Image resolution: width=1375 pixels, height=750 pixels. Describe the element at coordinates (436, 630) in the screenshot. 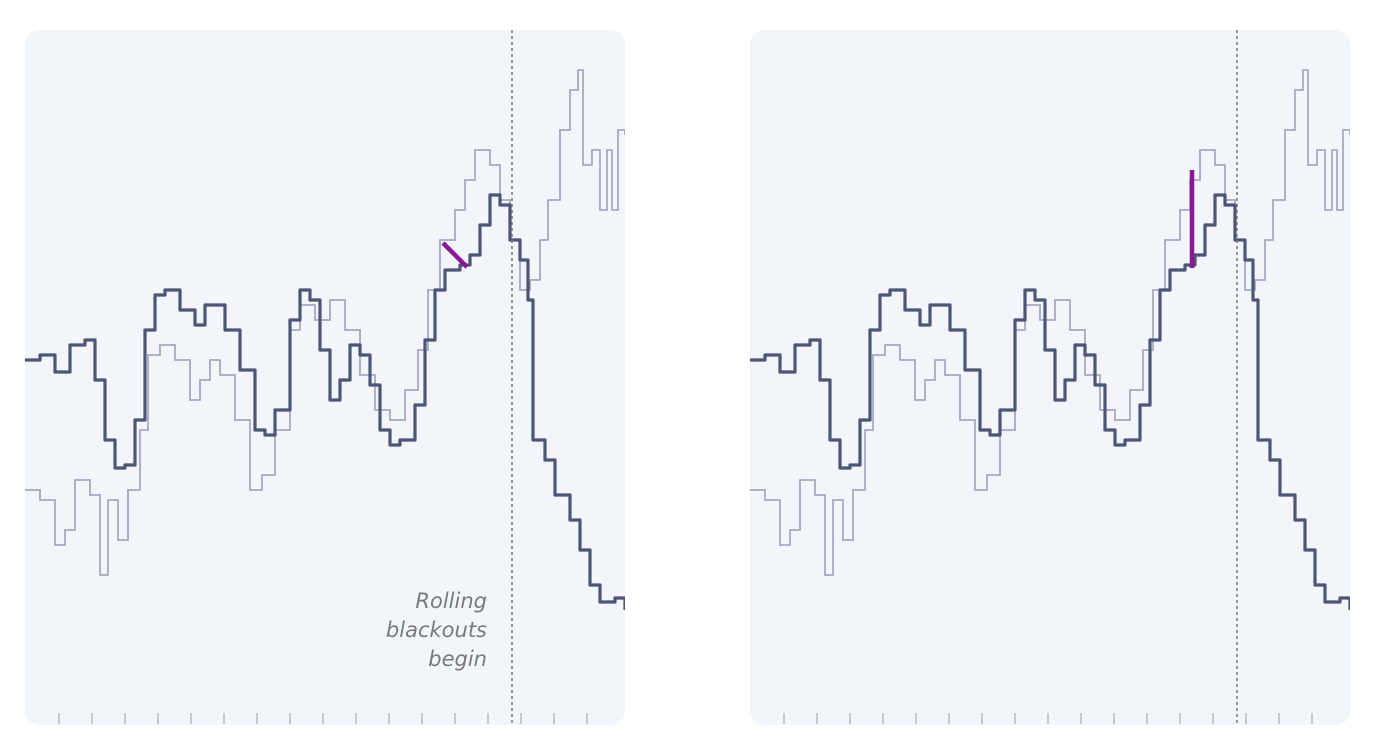

I see `annotation: blackouts` at that location.